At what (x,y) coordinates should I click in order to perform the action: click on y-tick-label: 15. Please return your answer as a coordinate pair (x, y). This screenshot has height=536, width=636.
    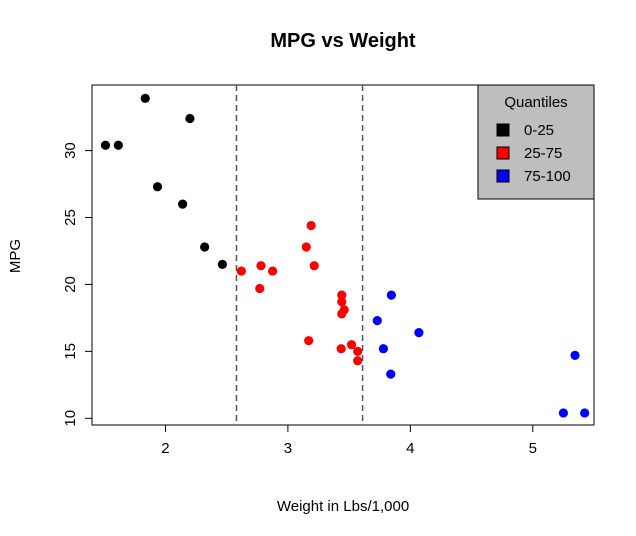
    Looking at the image, I should click on (70, 351).